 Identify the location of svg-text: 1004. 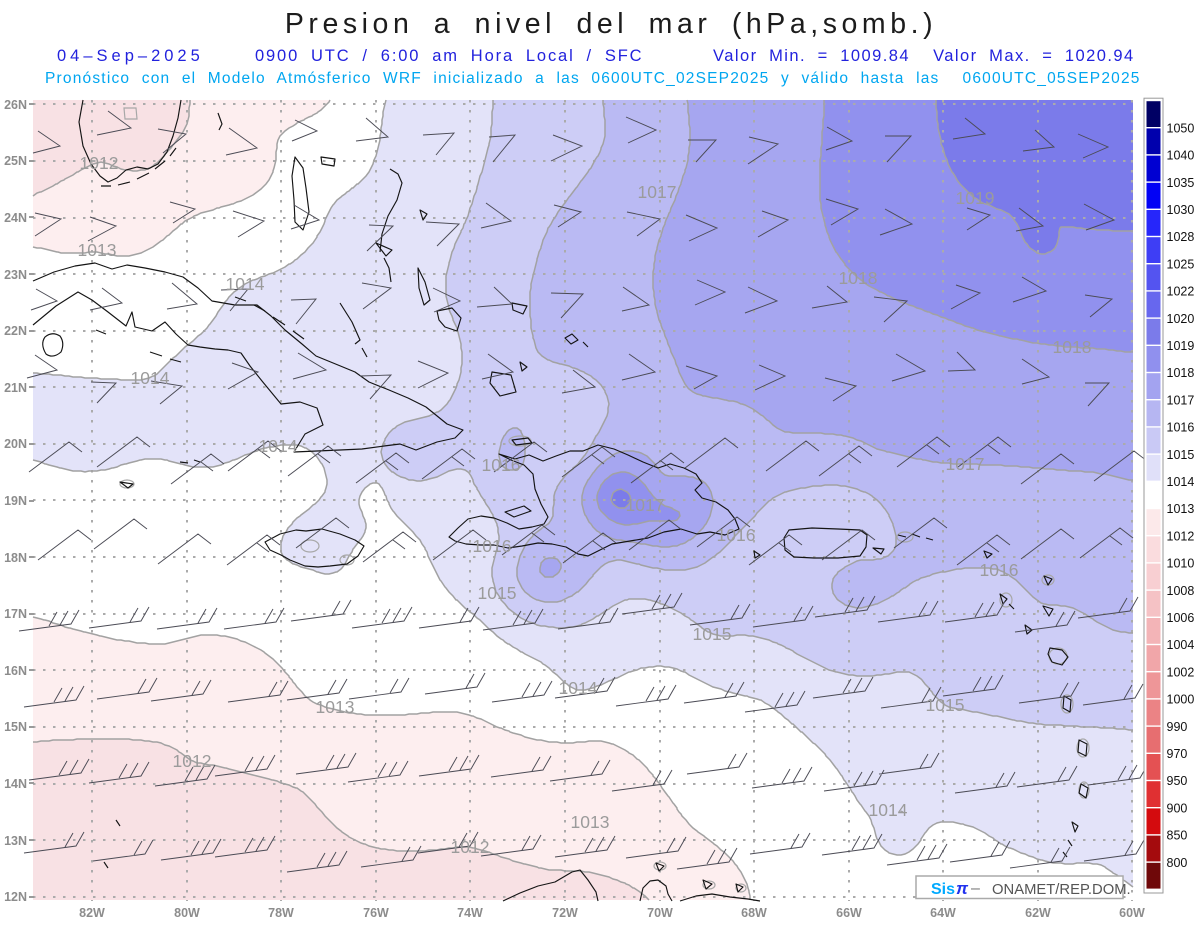
(1181, 645).